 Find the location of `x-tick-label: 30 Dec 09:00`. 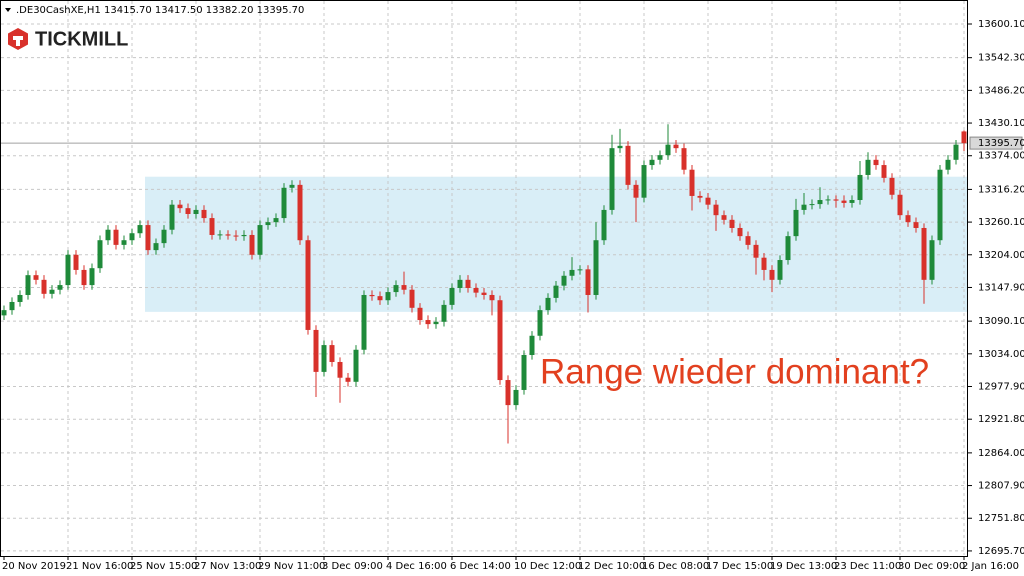

x-tick-label: 30 Dec 09:00 is located at coordinates (931, 566).